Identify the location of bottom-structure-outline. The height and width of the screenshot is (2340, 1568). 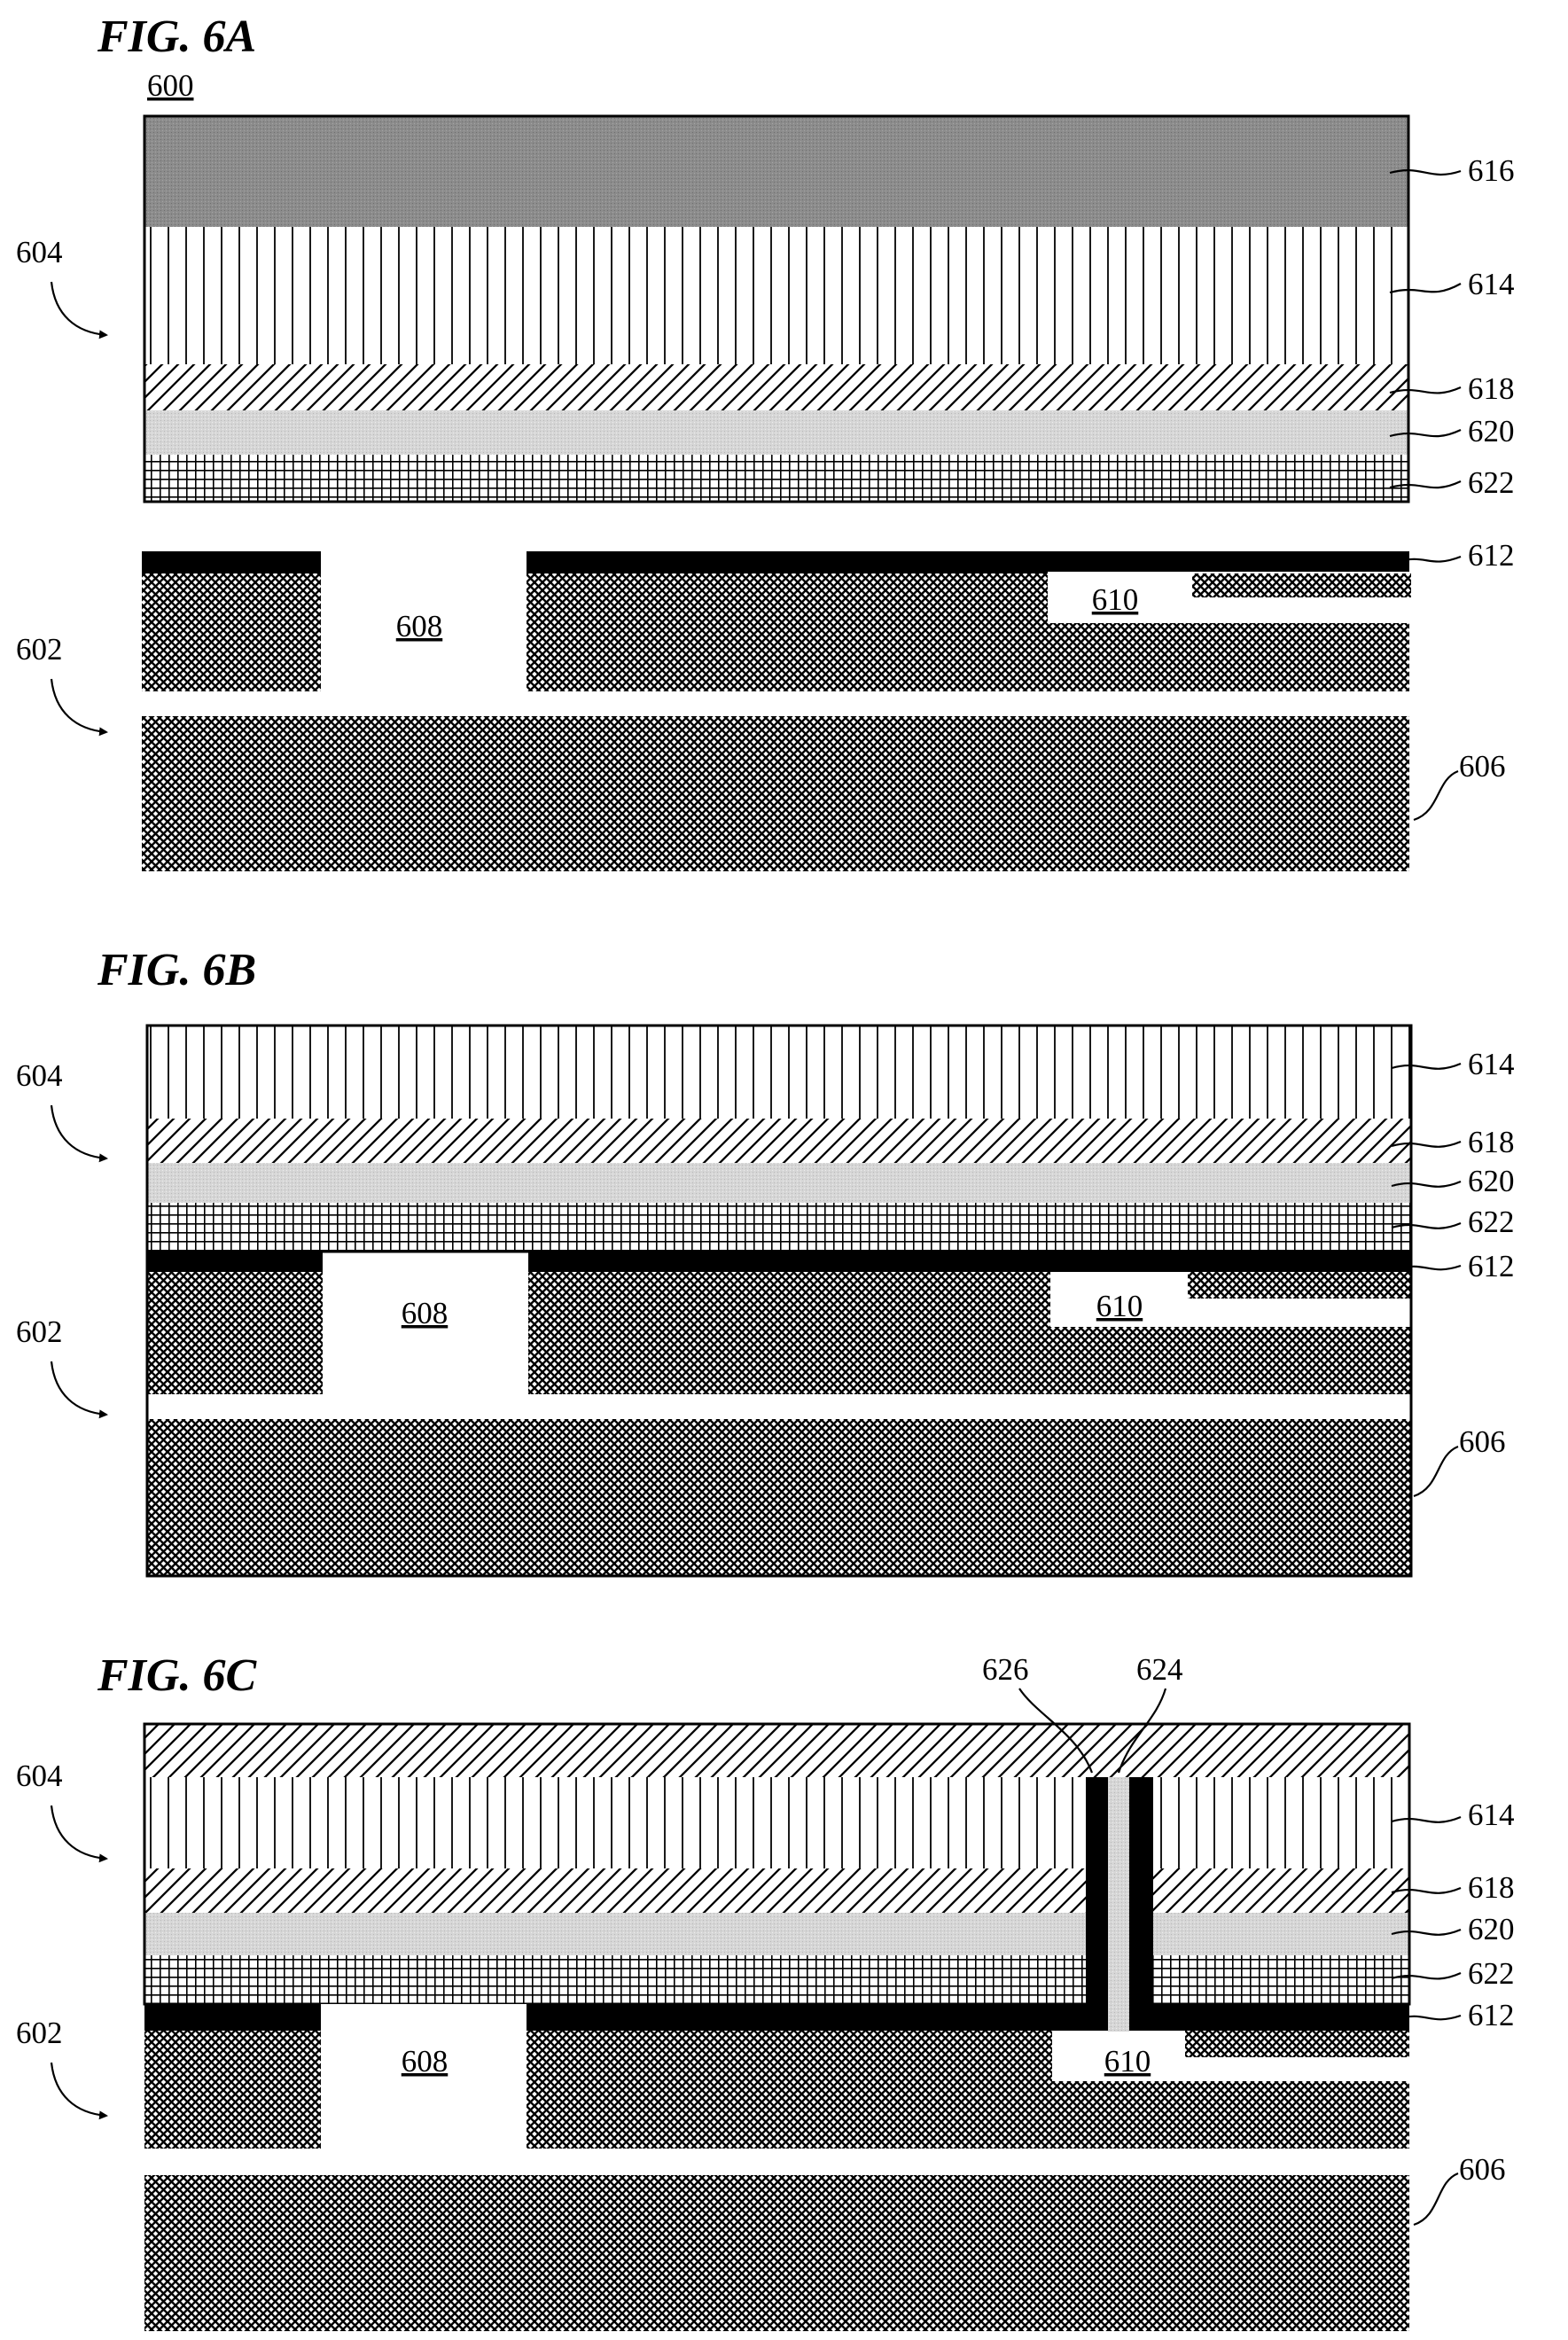
(779, 1414).